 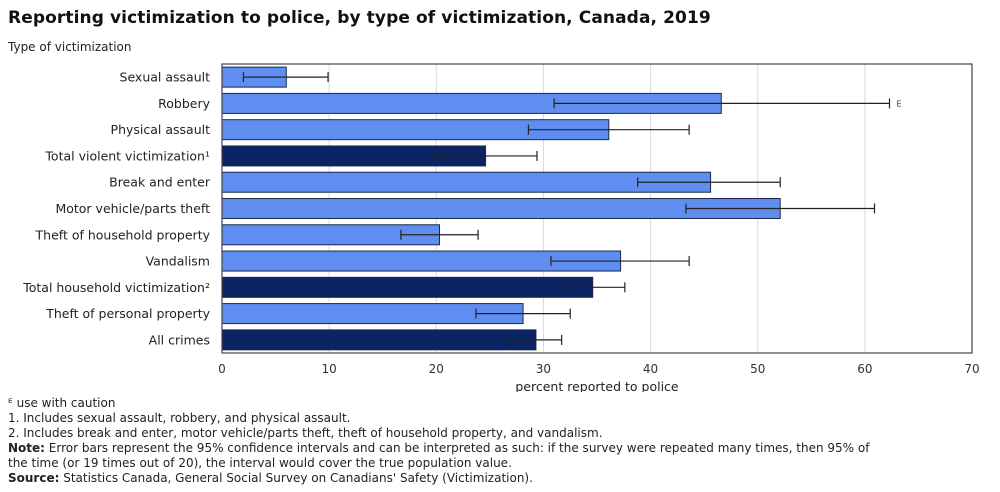 I want to click on category-label: Physical assault, so click(x=161, y=129).